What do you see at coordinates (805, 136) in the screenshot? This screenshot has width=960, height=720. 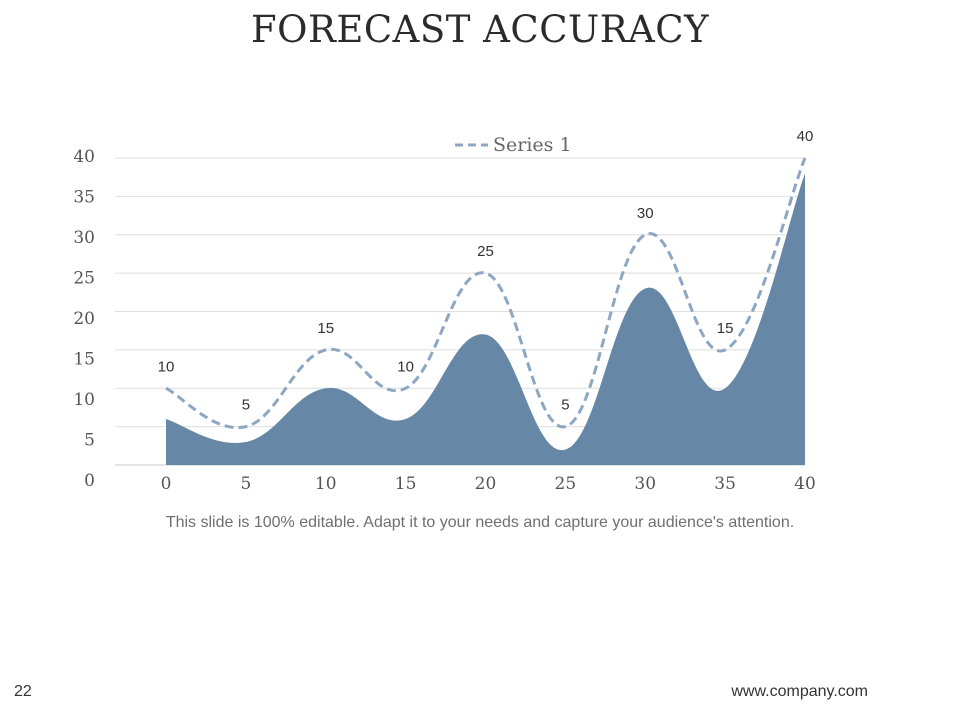 I see `data-label: 40` at bounding box center [805, 136].